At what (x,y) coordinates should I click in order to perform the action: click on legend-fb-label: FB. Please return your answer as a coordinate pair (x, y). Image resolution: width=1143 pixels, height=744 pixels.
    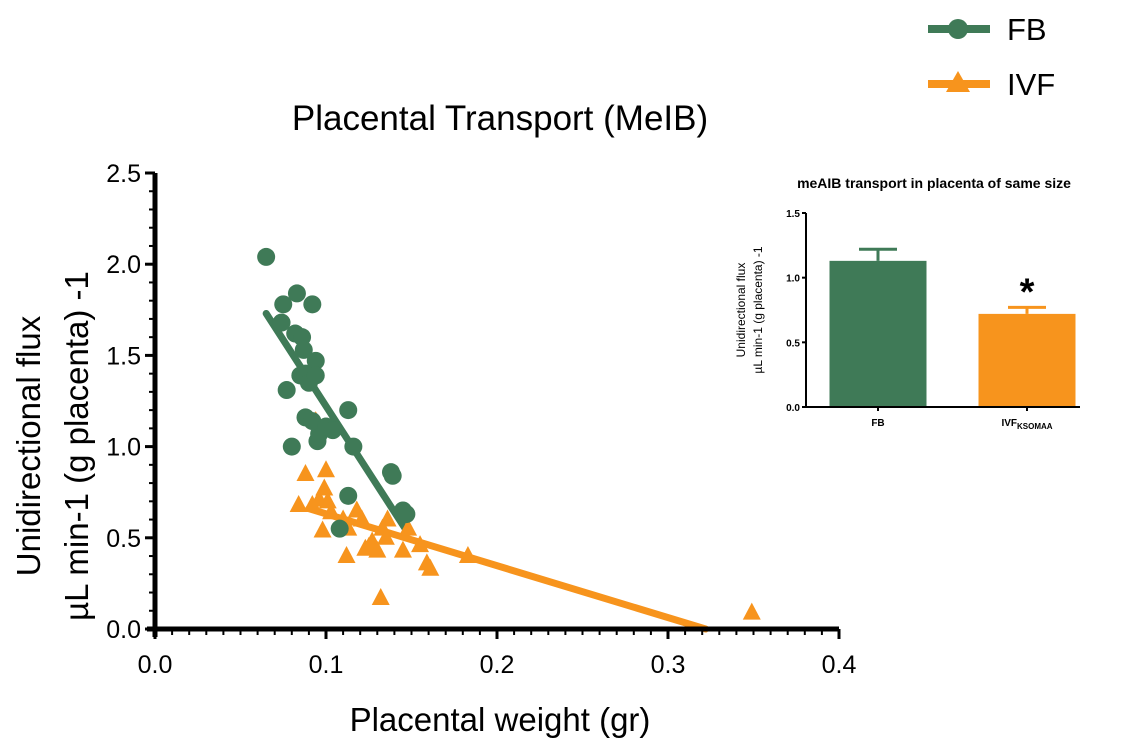
    Looking at the image, I should click on (1027, 29).